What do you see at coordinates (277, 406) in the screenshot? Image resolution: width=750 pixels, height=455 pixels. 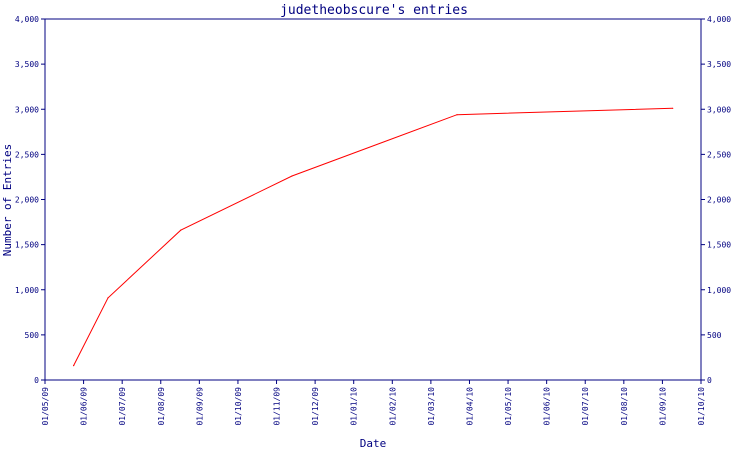 I see `x-tick-label: 01/11/09` at bounding box center [277, 406].